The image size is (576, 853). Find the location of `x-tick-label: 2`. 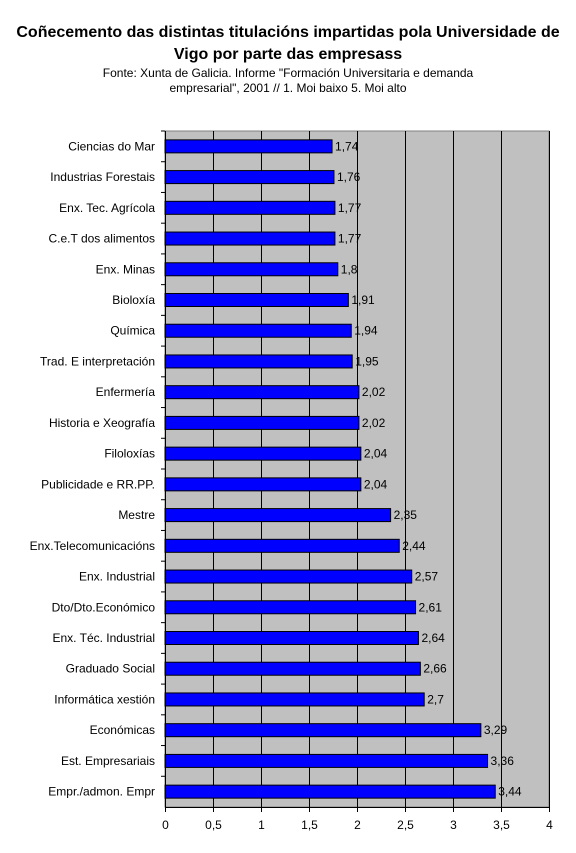

x-tick-label: 2 is located at coordinates (357, 825).